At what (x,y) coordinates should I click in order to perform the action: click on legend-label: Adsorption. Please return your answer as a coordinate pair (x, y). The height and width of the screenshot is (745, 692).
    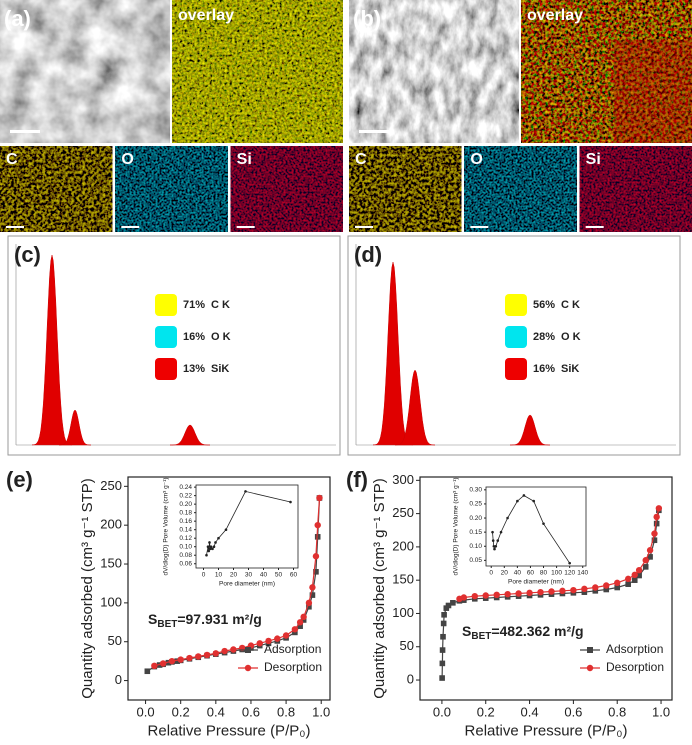
    Looking at the image, I should click on (634, 649).